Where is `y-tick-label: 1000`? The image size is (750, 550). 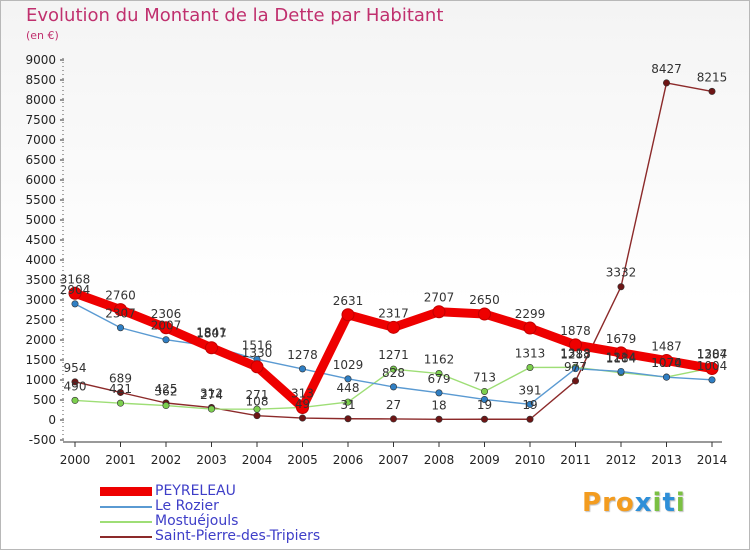 y-tick-label: 1000 is located at coordinates (40, 380).